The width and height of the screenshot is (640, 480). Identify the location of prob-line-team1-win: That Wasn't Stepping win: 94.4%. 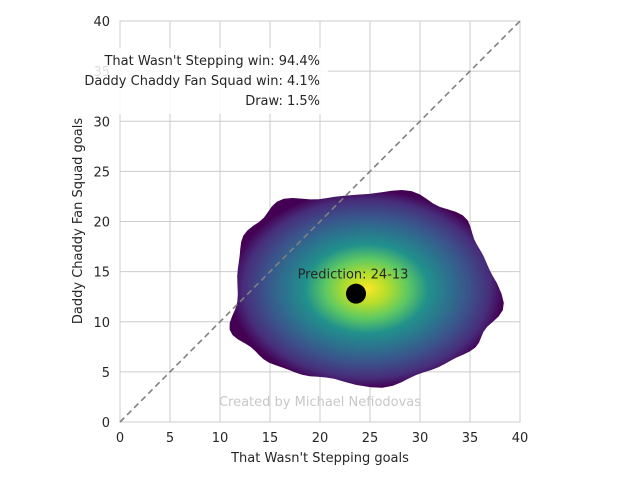
(211, 61).